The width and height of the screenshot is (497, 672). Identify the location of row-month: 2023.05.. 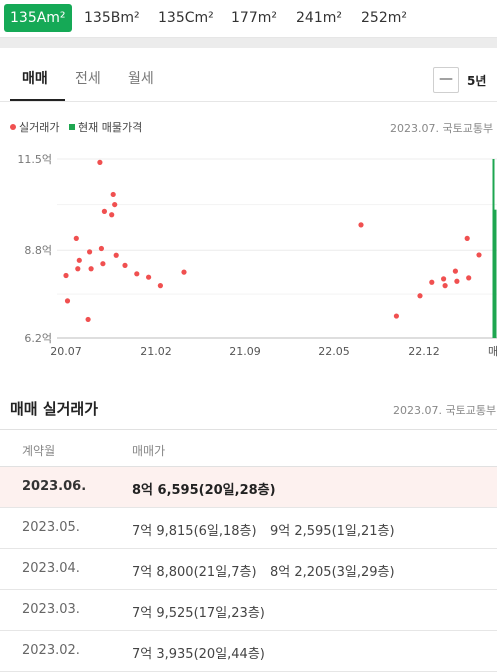
(51, 527).